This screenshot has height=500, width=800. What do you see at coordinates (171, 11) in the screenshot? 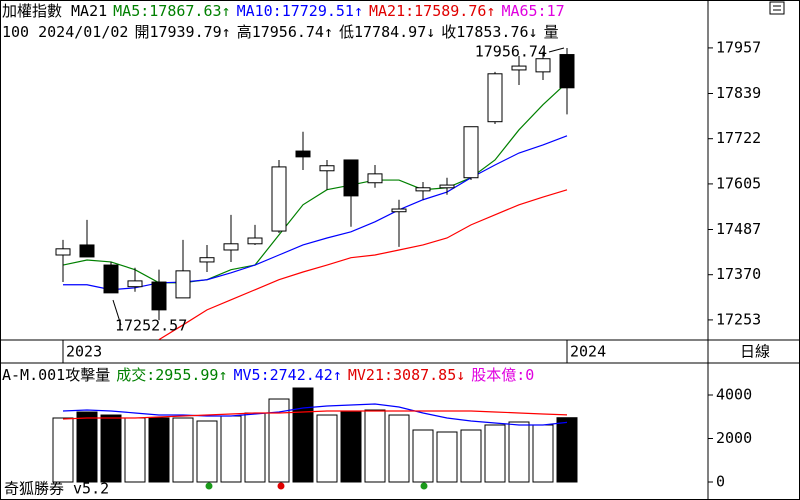
I see `header-item: MA5:17867.63↑` at bounding box center [171, 11].